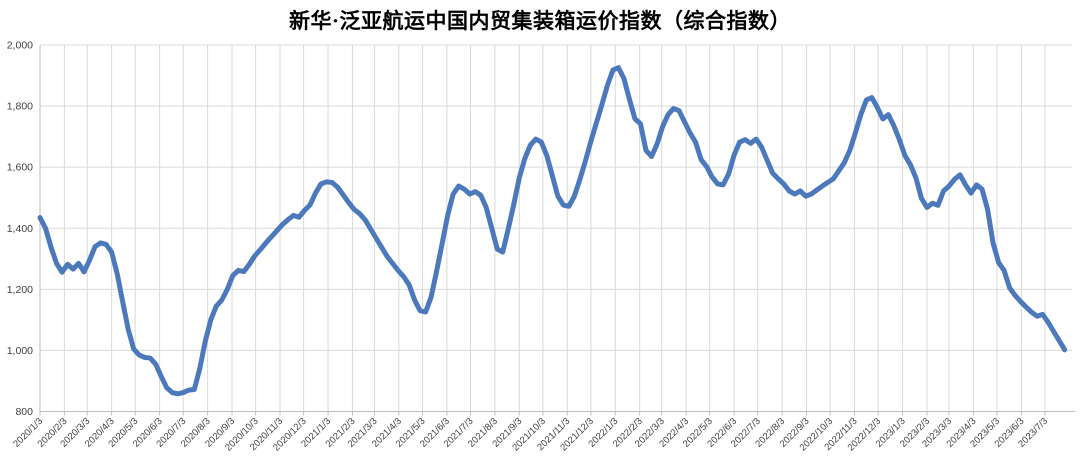 The height and width of the screenshot is (464, 1080). I want to click on svg-text: 1,200, so click(20, 290).